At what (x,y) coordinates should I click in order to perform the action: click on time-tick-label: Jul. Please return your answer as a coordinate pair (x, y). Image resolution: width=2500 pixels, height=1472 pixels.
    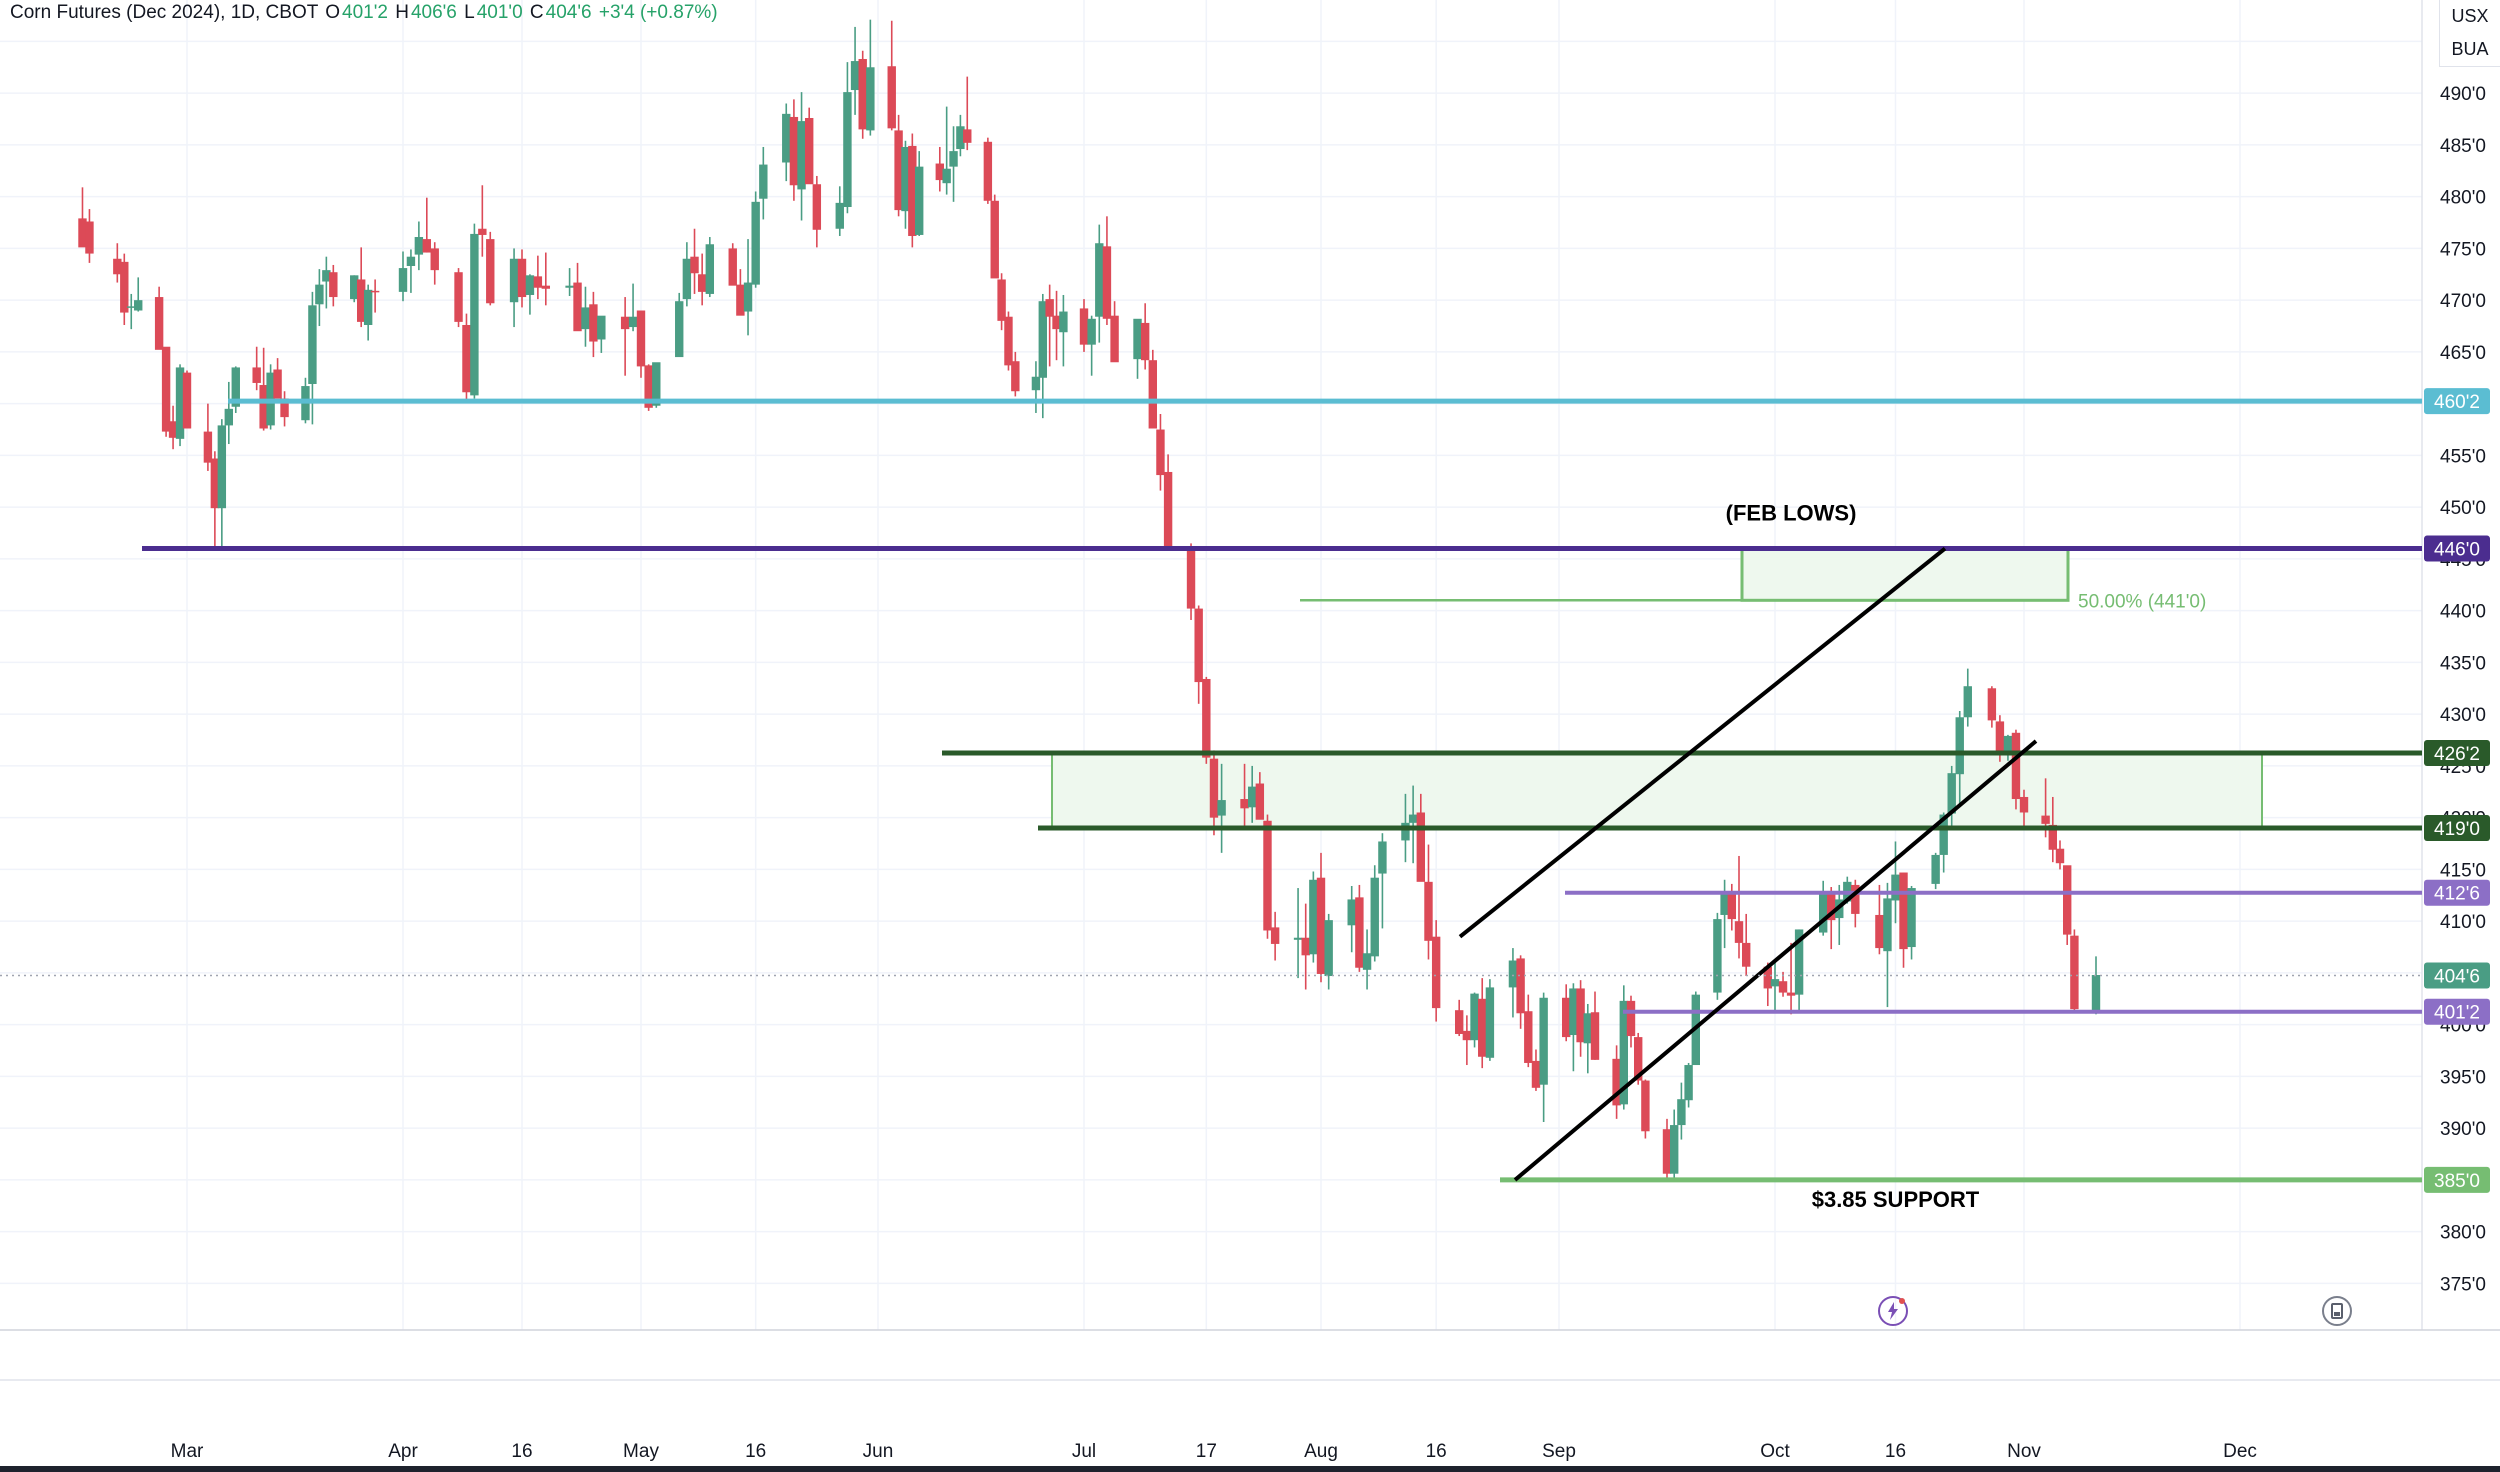
    Looking at the image, I should click on (1084, 1451).